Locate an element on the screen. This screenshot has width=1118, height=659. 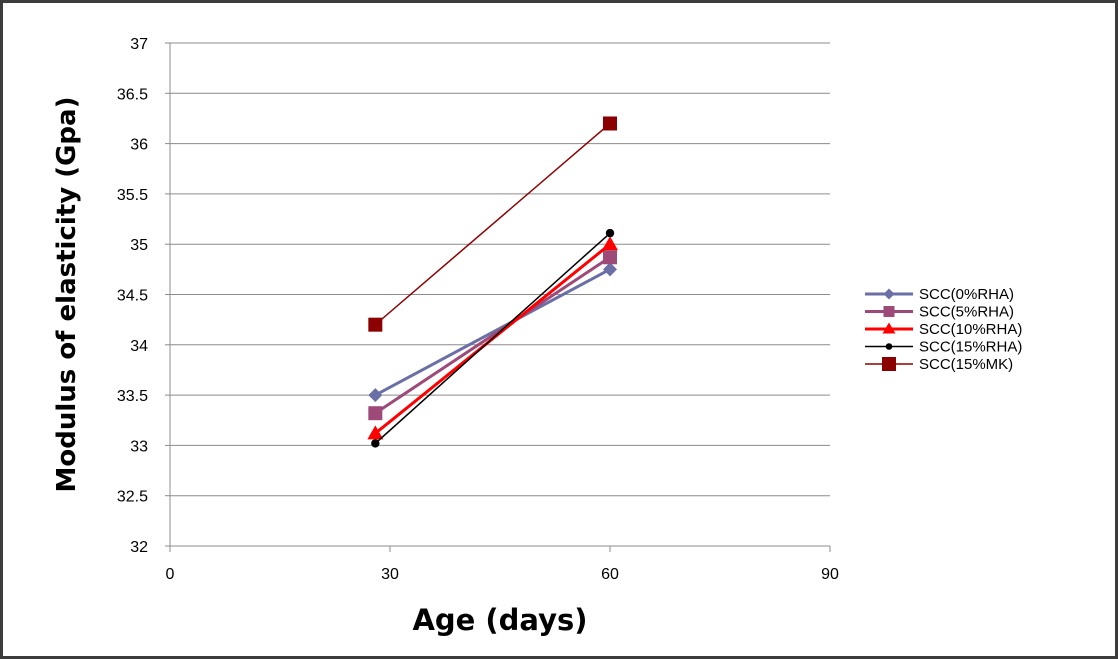
data-series is located at coordinates (492, 282).